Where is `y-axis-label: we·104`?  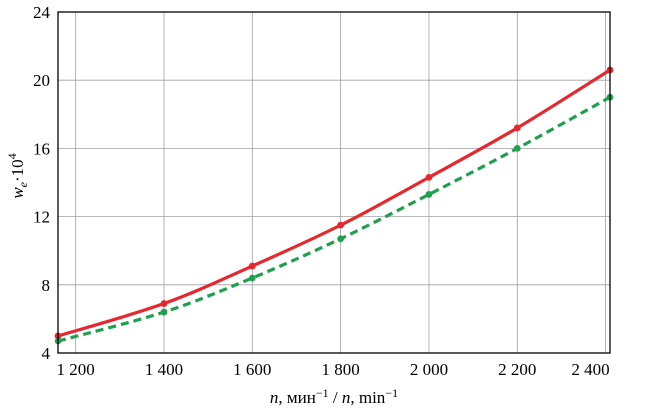
y-axis-label: we·104 is located at coordinates (17, 175).